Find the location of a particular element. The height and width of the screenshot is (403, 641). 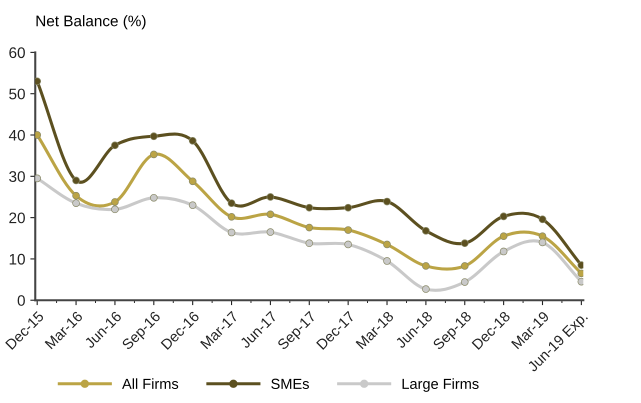

y-tick-label: 10 is located at coordinates (17, 259).